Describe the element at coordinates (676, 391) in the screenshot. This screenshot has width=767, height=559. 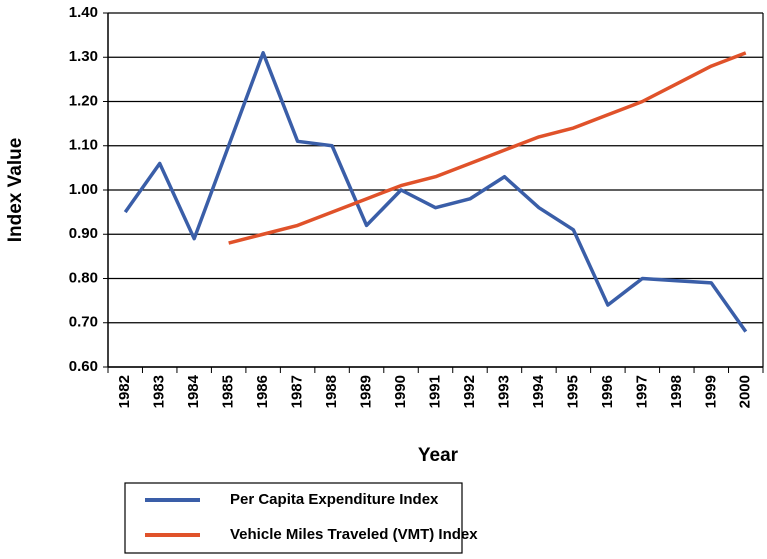
I see `x-tick-label: 1998` at that location.